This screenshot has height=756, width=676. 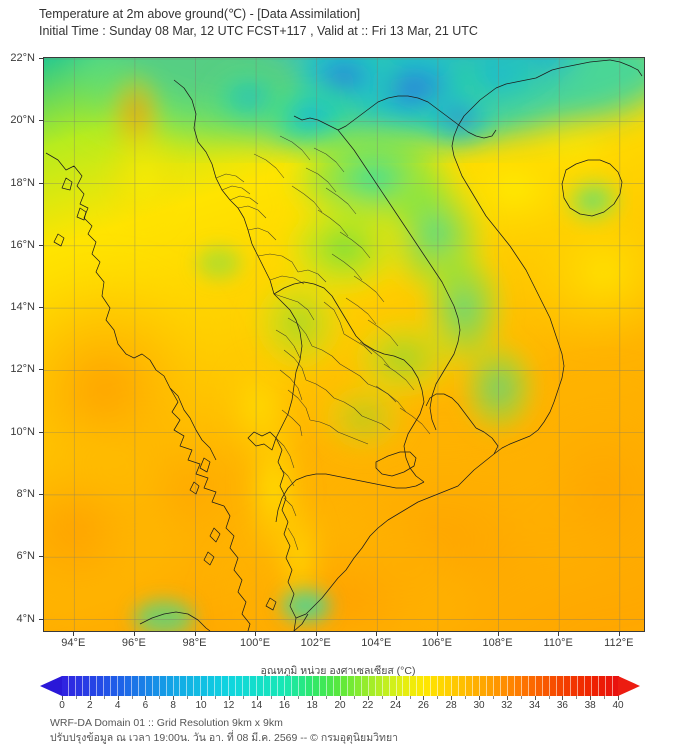 What do you see at coordinates (194, 643) in the screenshot?
I see `x-tick-label: 98°E` at bounding box center [194, 643].